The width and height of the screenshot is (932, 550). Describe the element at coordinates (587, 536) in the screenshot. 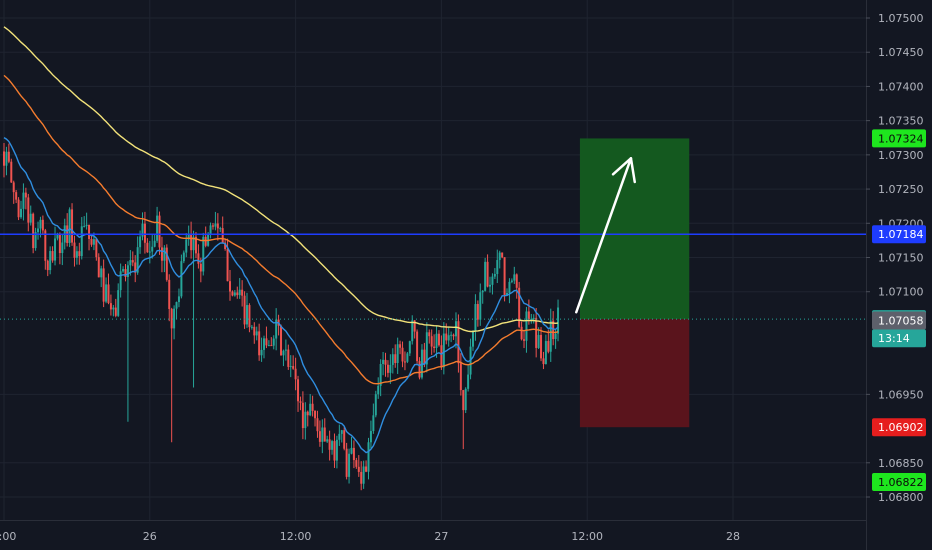

I see `x-tick-label: 12:00` at that location.